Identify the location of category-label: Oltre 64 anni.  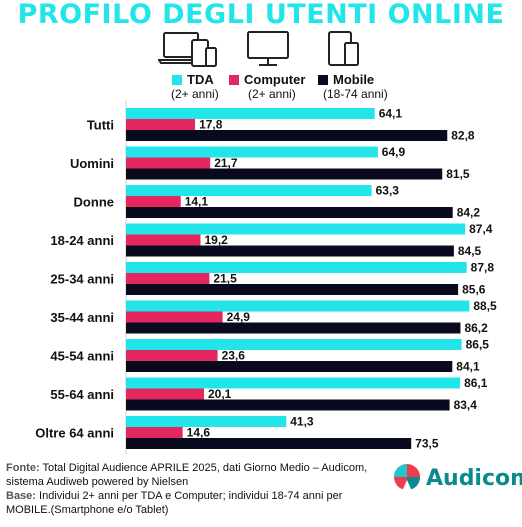
(74, 433).